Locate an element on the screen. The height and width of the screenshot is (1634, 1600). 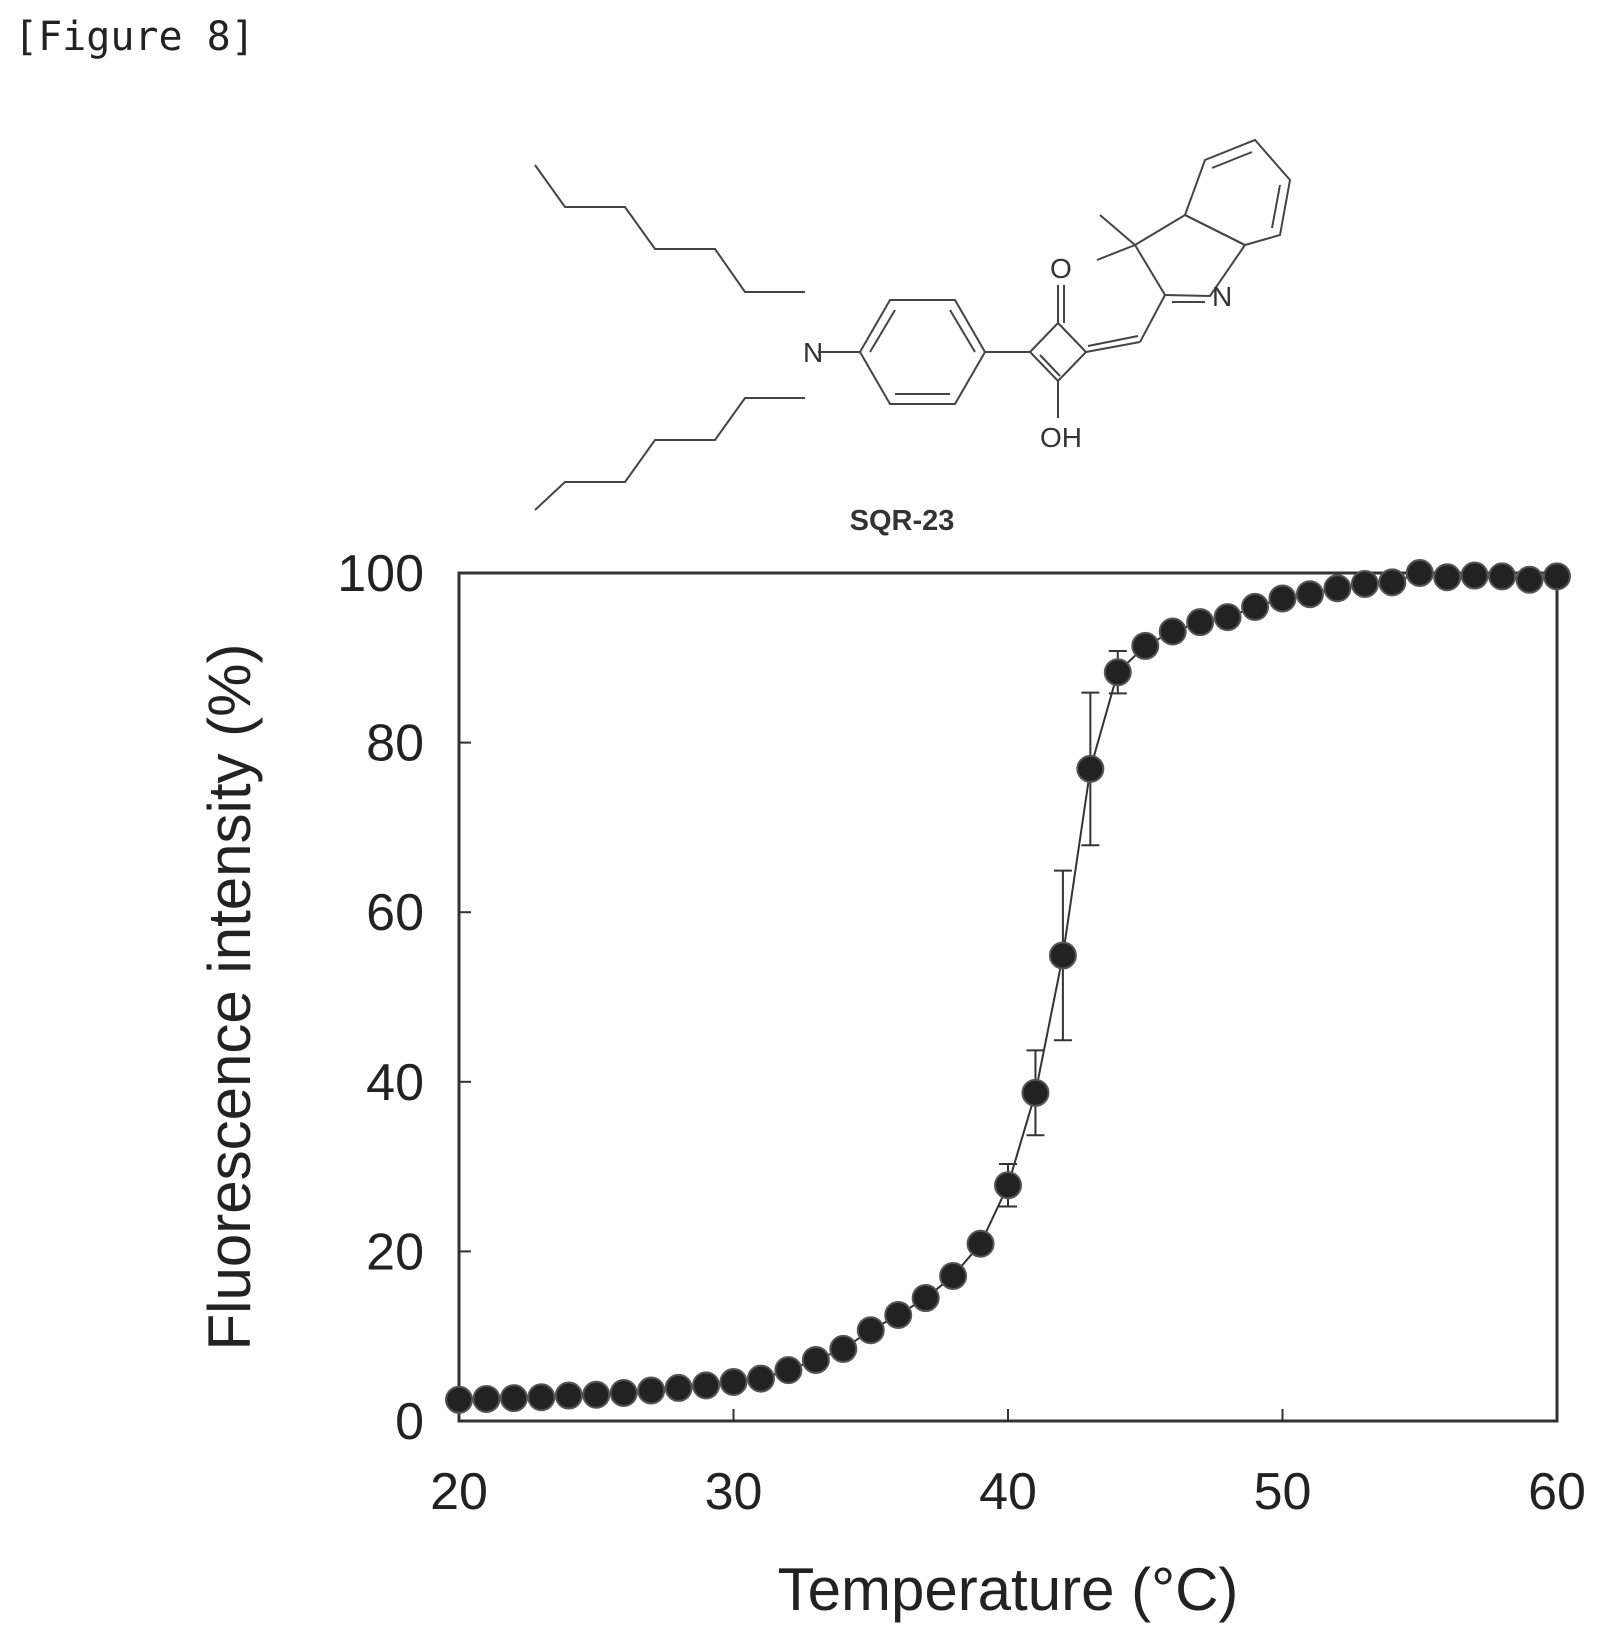
carbonyl-oxygen: O is located at coordinates (1061, 268).